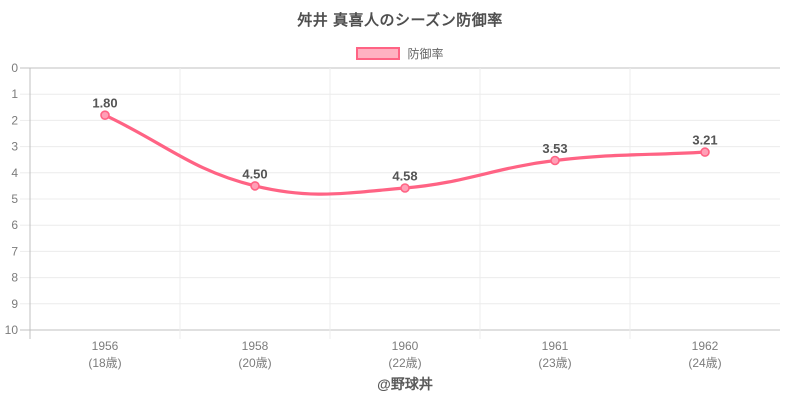 This screenshot has height=400, width=800. Describe the element at coordinates (554, 363) in the screenshot. I see `x-tick-sublabel: (23歳)` at that location.